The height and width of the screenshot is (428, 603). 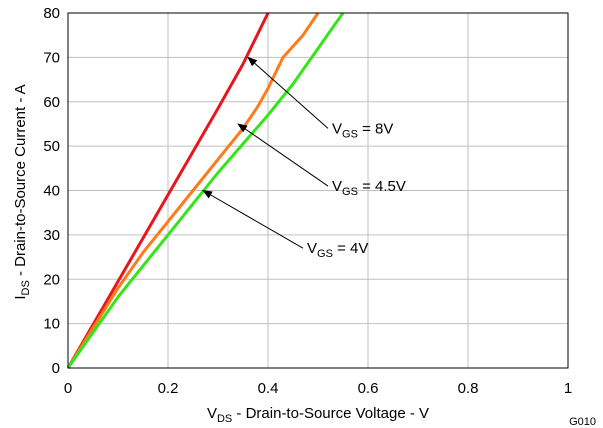 I want to click on annotation-label-0: VGS = 8V, so click(x=362, y=130).